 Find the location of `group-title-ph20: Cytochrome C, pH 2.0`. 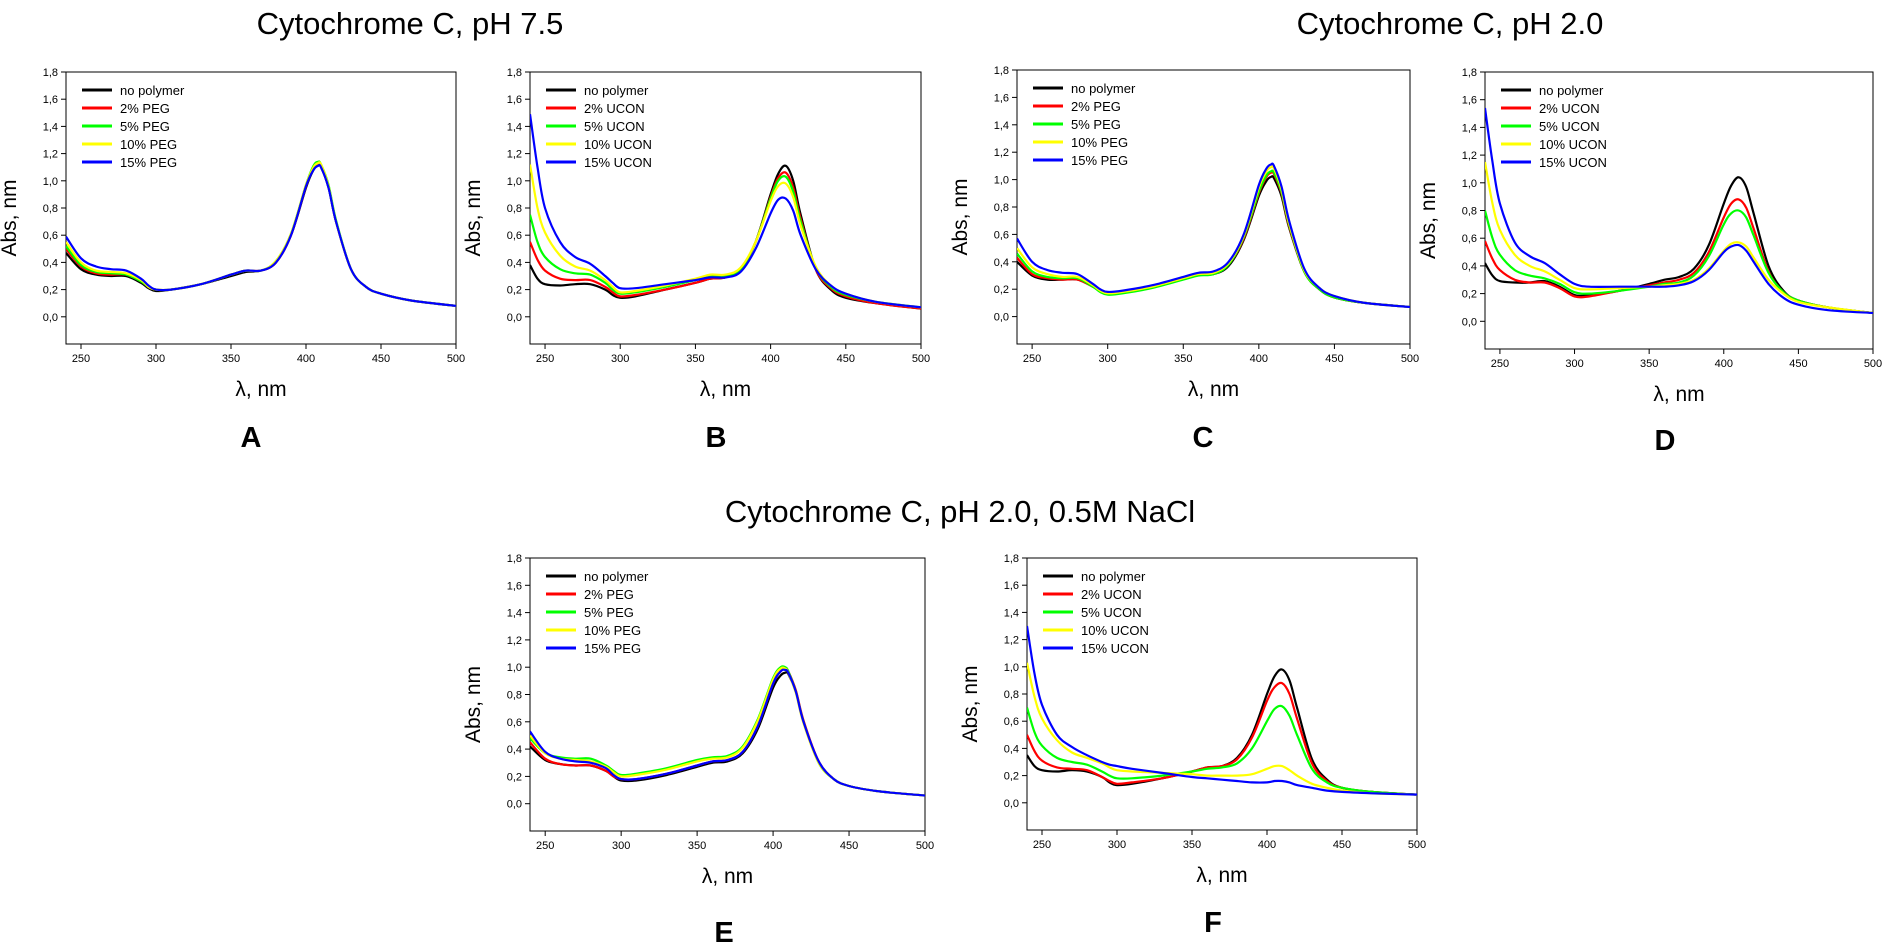

group-title-ph20: Cytochrome C, pH 2.0 is located at coordinates (1450, 23).